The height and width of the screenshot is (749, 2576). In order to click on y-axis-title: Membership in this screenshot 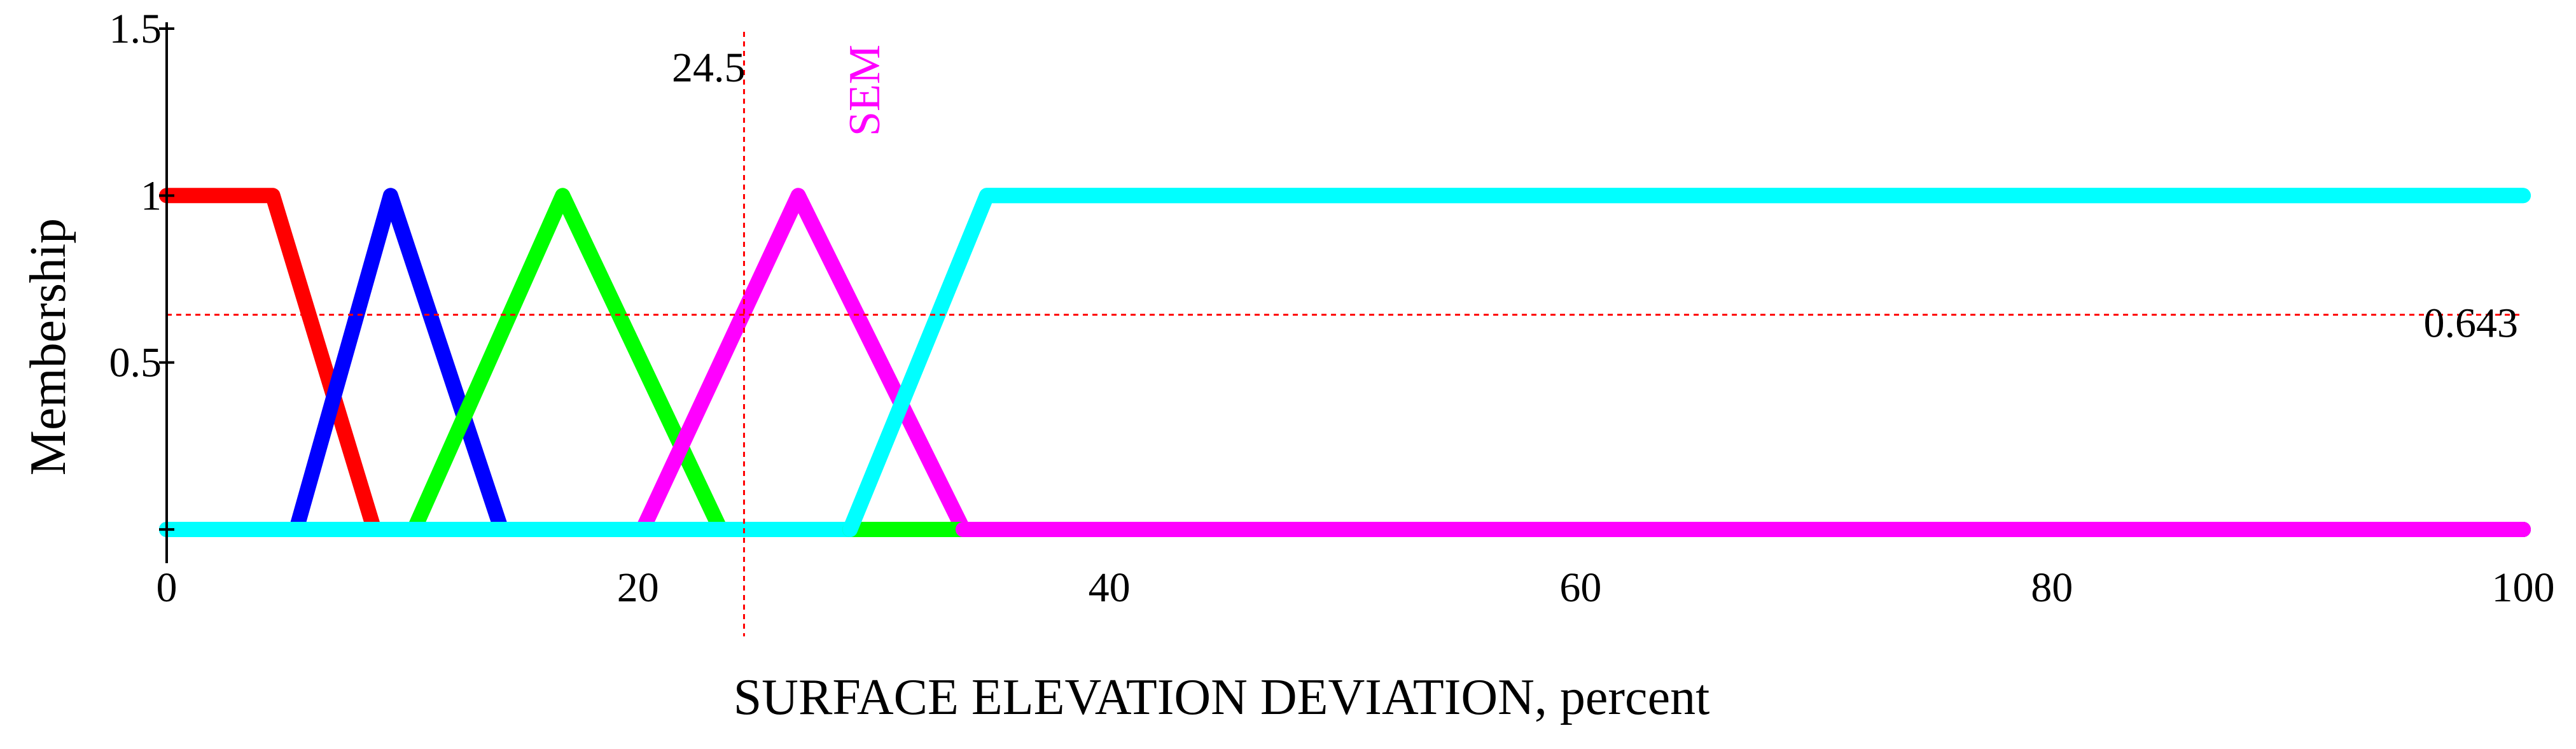, I will do `click(48, 346)`.